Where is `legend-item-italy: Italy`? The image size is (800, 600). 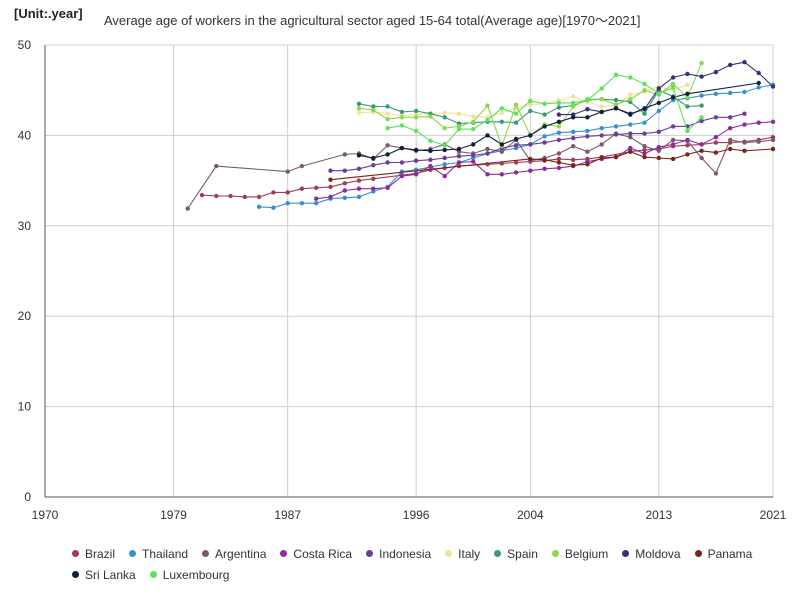
legend-item-italy: Italy is located at coordinates (462, 553).